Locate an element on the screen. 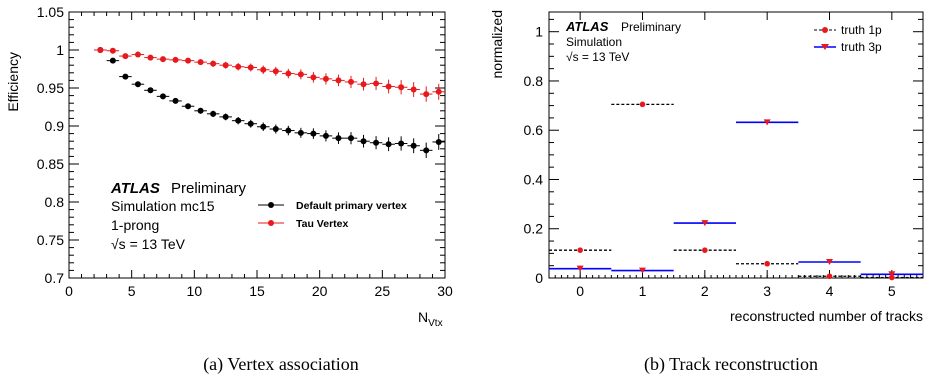  left-x-axis-label: NVtx is located at coordinates (430, 319).